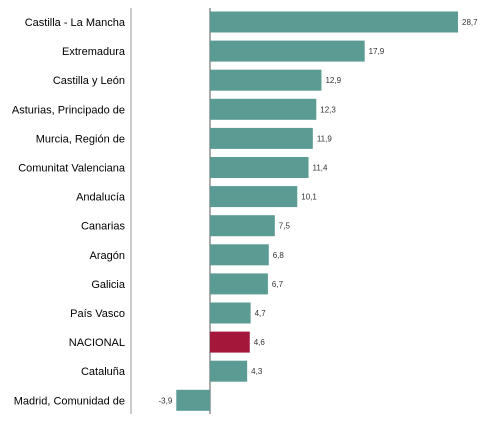 The image size is (499, 421). I want to click on category-label: Cataluña, so click(103, 372).